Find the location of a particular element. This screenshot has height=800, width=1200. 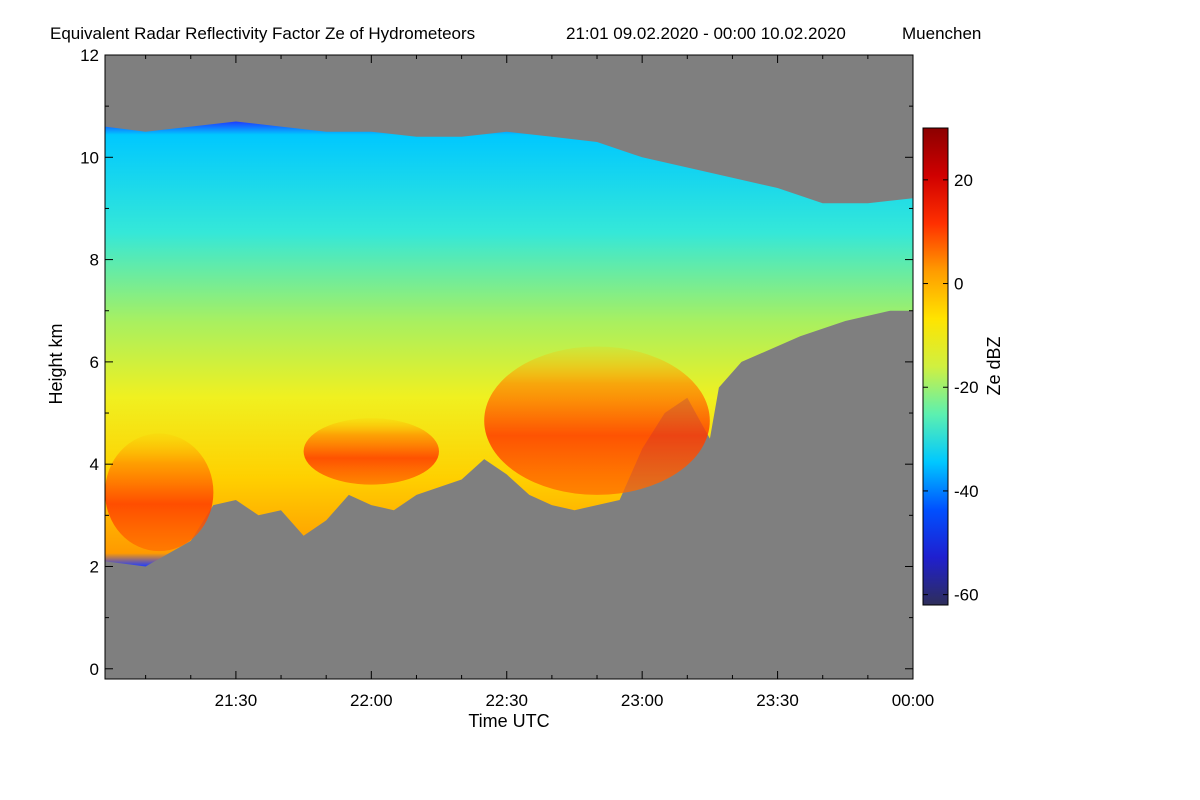

chart-period: 21:01 09.02.2020 - 00:00 10.02.2020 is located at coordinates (706, 33).